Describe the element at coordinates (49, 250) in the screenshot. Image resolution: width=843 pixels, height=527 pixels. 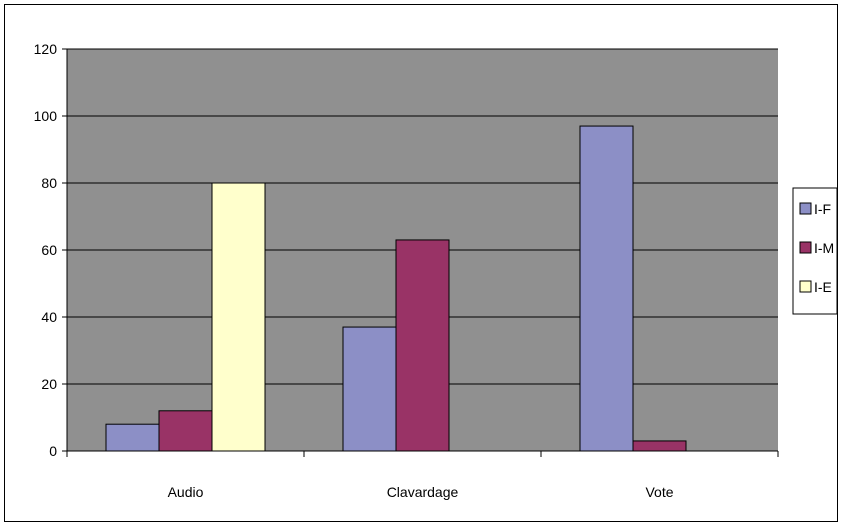
I see `y-tick-label: 60` at that location.